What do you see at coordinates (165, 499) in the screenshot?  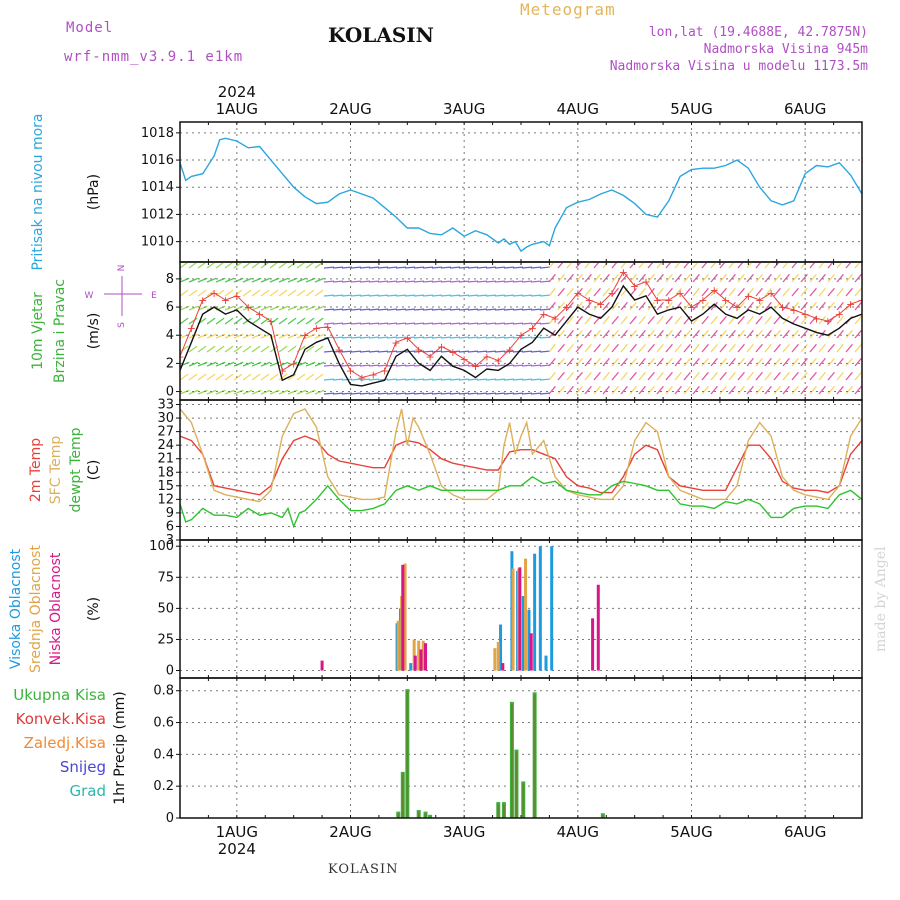 I see `y-tick-label: 12` at bounding box center [165, 499].